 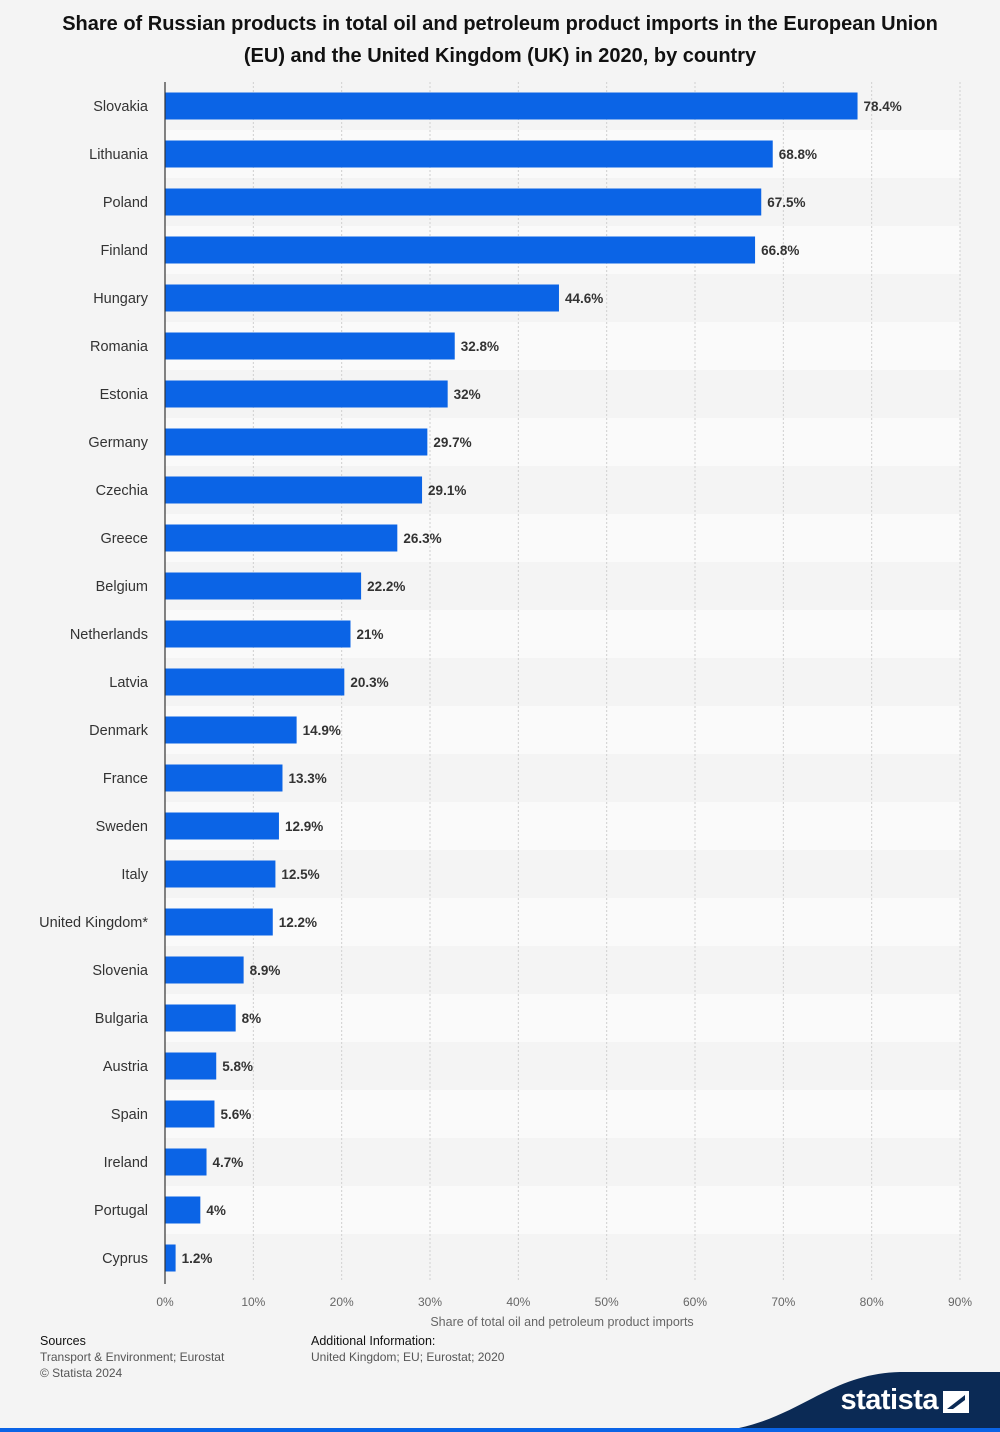 I want to click on brand-wave-shape, so click(x=500, y=1402).